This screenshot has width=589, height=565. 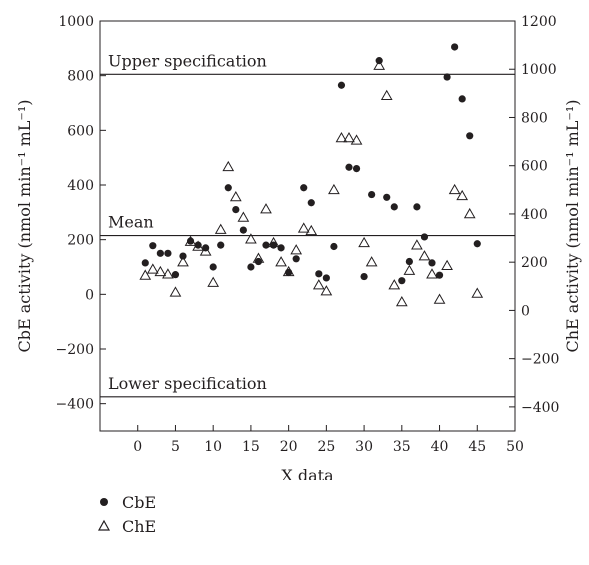 I want to click on x-tick-label: 5, so click(x=175, y=447).